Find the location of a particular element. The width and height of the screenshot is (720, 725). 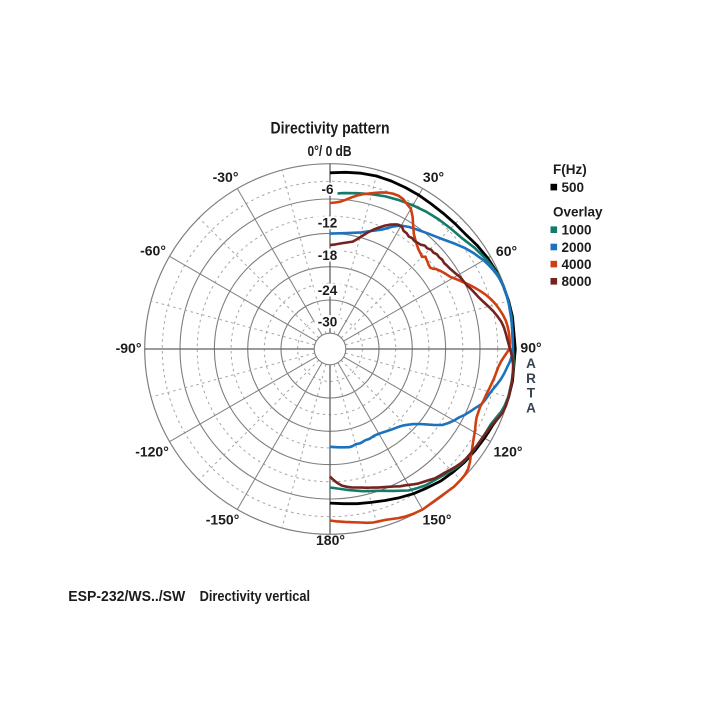

svg-text: -60° is located at coordinates (153, 251).